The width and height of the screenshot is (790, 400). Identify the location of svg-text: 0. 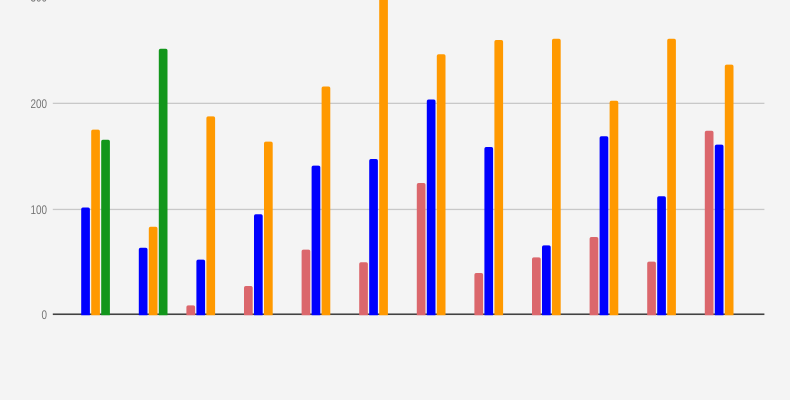
(45, 315).